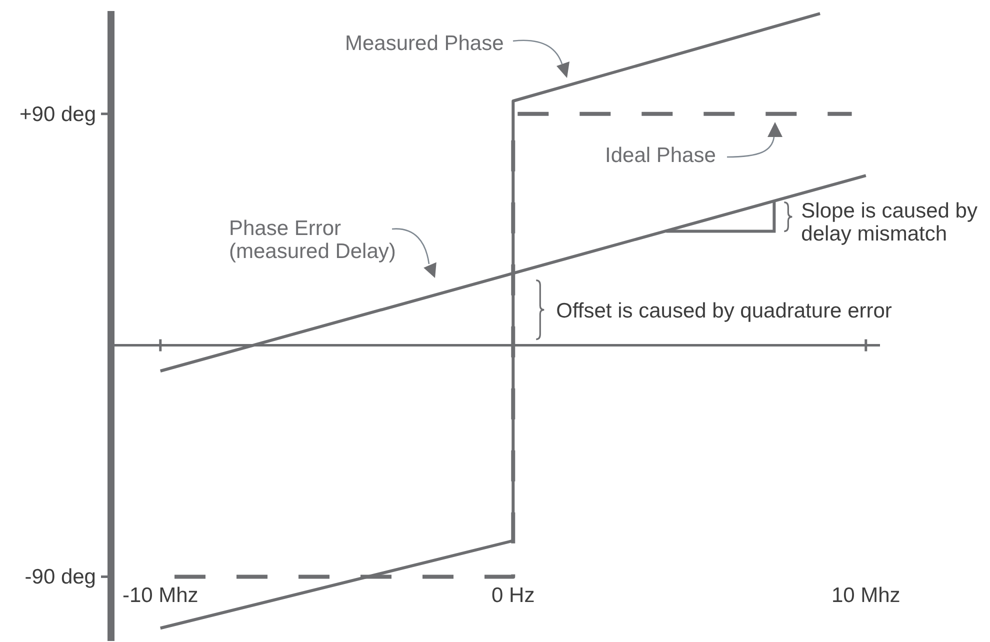 The height and width of the screenshot is (642, 990). What do you see at coordinates (60, 577) in the screenshot?
I see `y-tick-label: -90 deg` at bounding box center [60, 577].